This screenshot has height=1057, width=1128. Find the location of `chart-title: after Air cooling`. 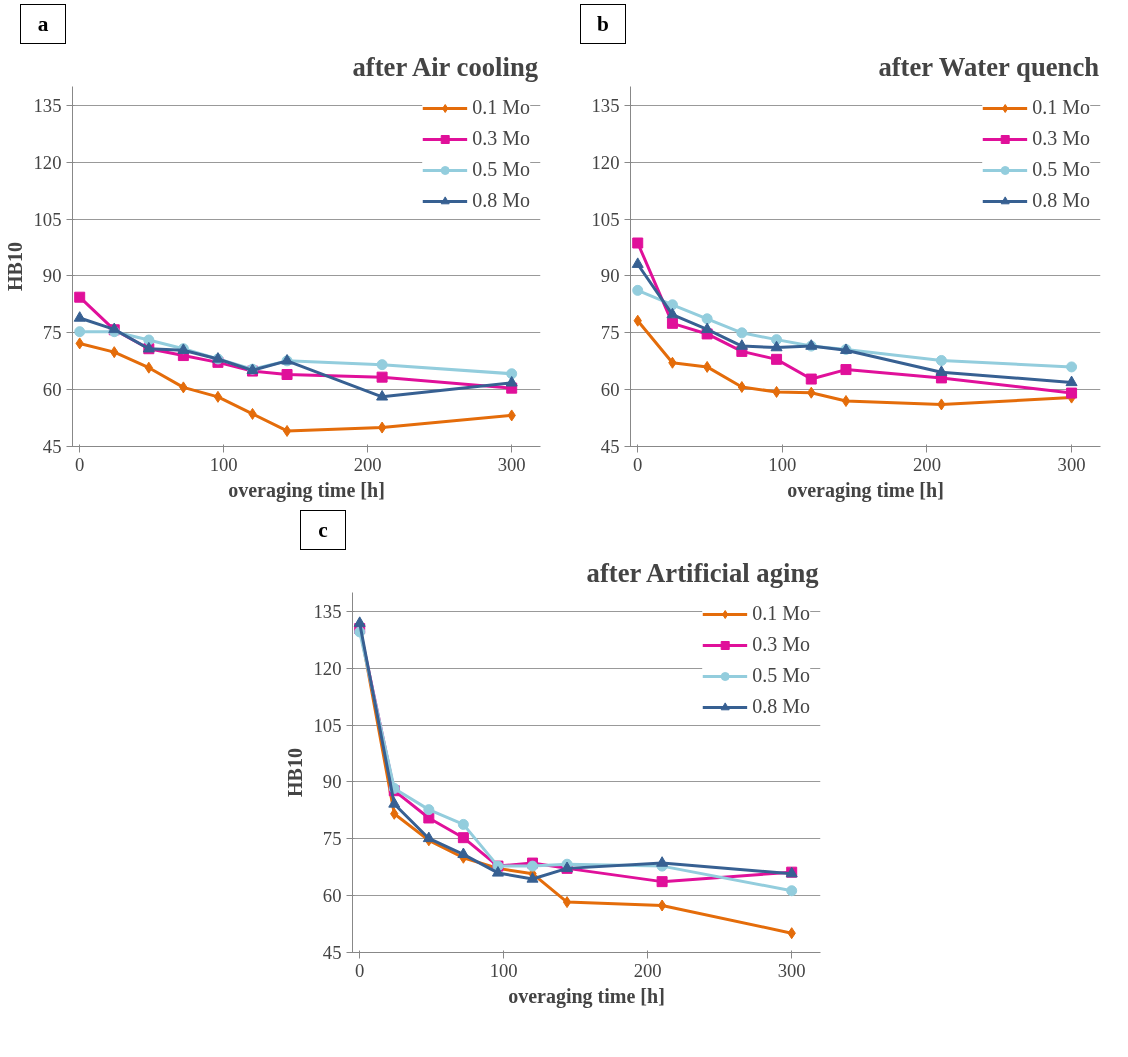

chart-title: after Air cooling is located at coordinates (445, 66).